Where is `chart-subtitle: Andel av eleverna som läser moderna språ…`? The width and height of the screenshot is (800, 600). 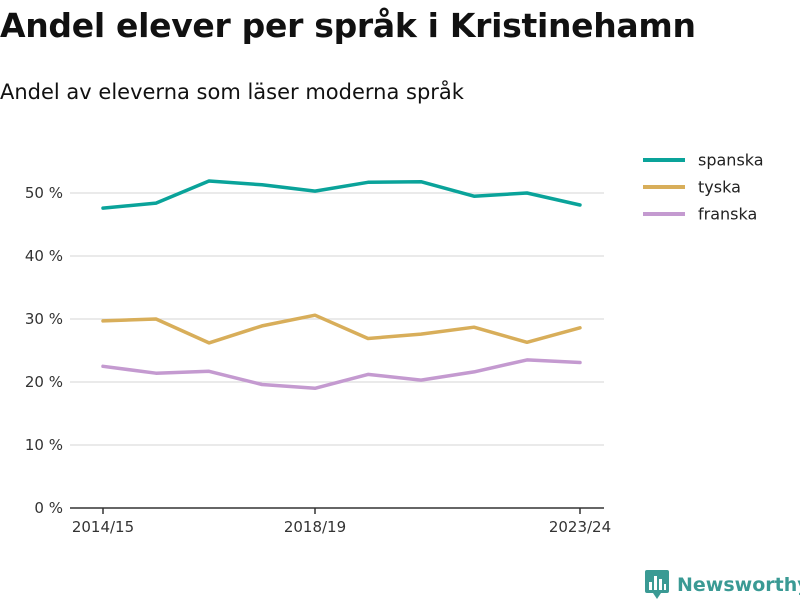 chart-subtitle: Andel av eleverna som läser moderna språ… is located at coordinates (232, 92).